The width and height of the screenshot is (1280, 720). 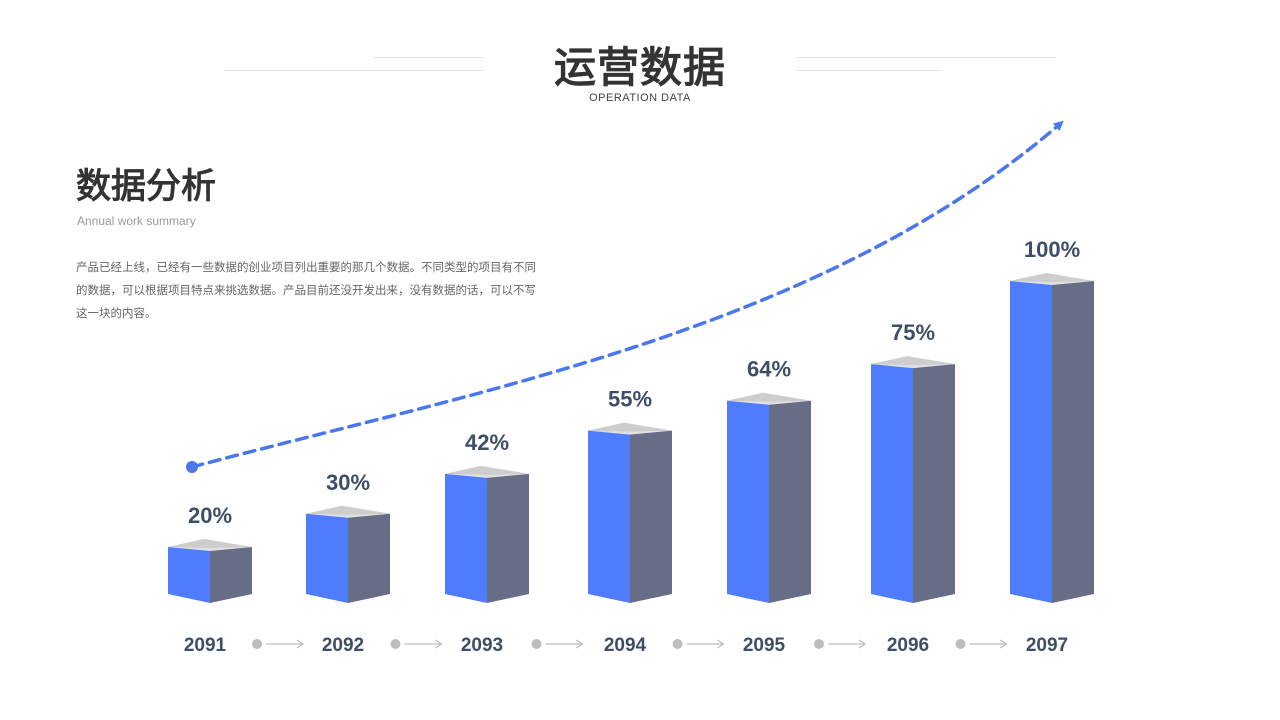 I want to click on category-label-2092: 2092, so click(x=343, y=645).